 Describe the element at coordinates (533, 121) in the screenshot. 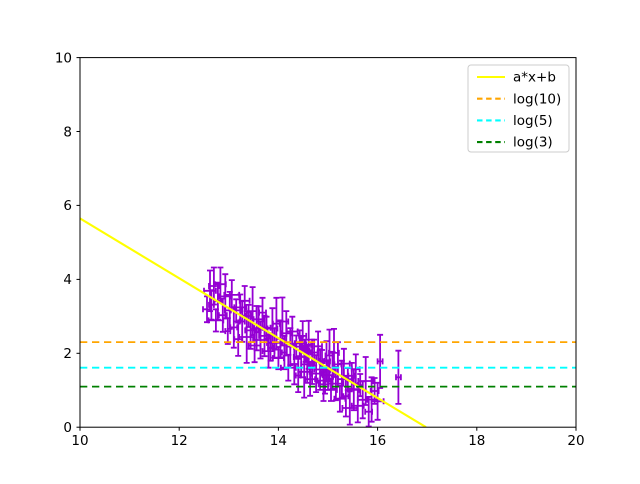

I see `legend-label: log(5)` at that location.